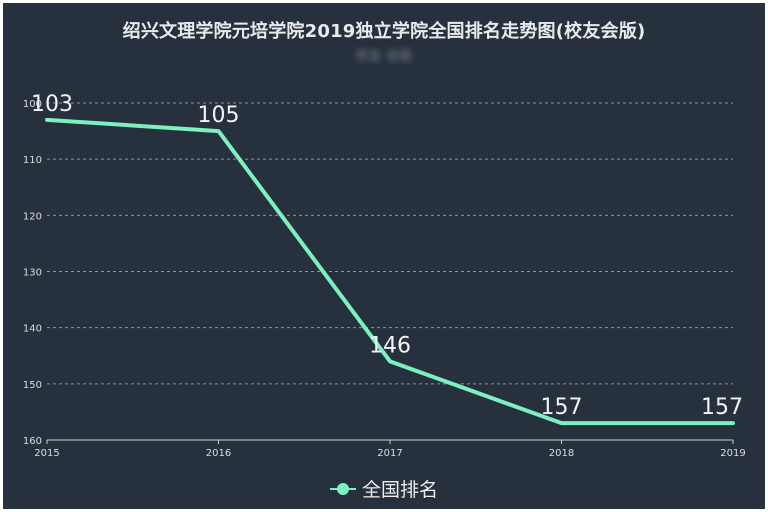 This screenshot has height=512, width=768. I want to click on y-tick-label: 120, so click(32, 216).